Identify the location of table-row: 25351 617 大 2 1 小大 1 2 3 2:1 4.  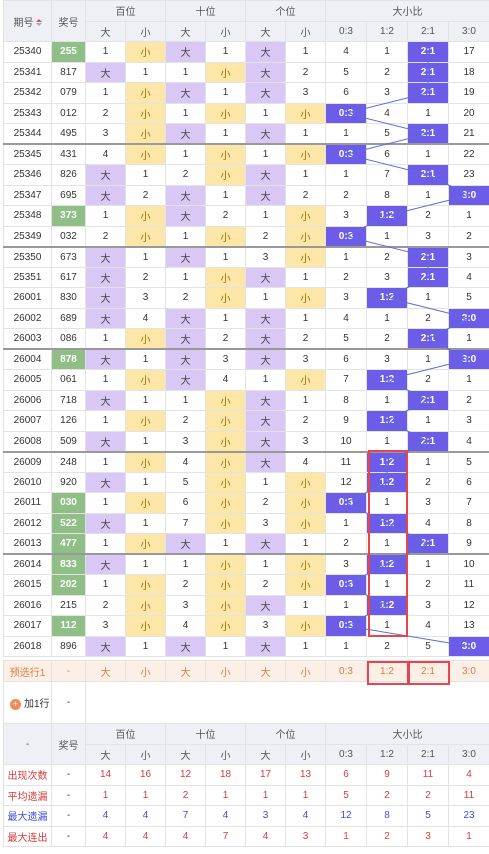
(246, 277).